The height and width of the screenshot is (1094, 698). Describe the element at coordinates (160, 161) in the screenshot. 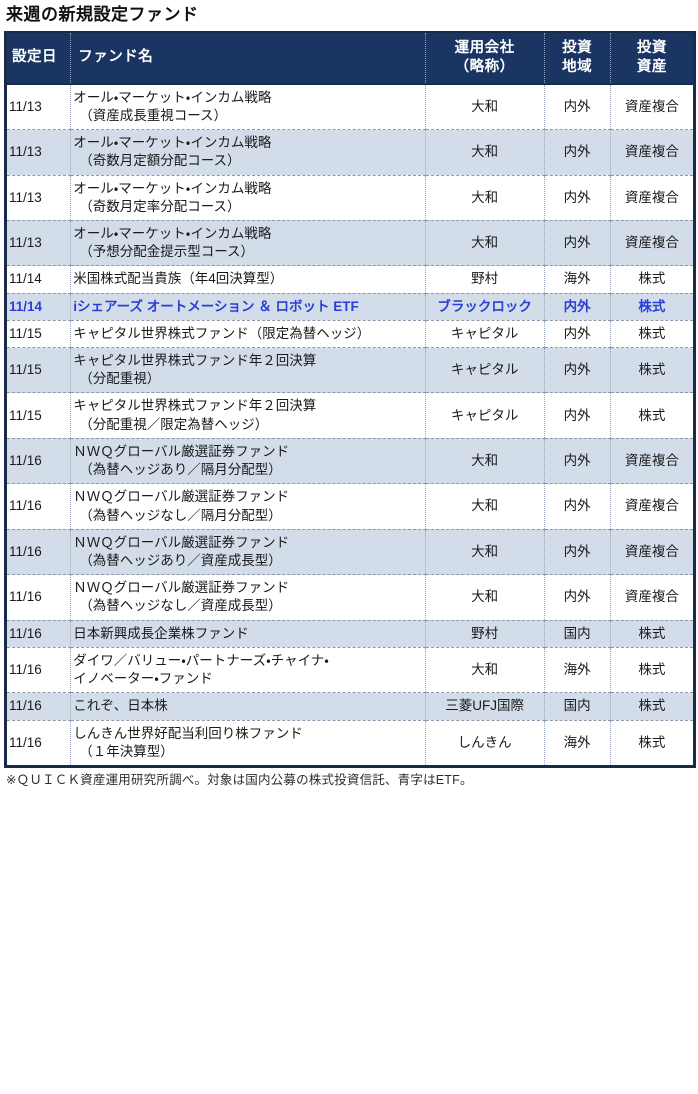

I see `fund-name-line2: （奇数月定額分配コース）` at that location.